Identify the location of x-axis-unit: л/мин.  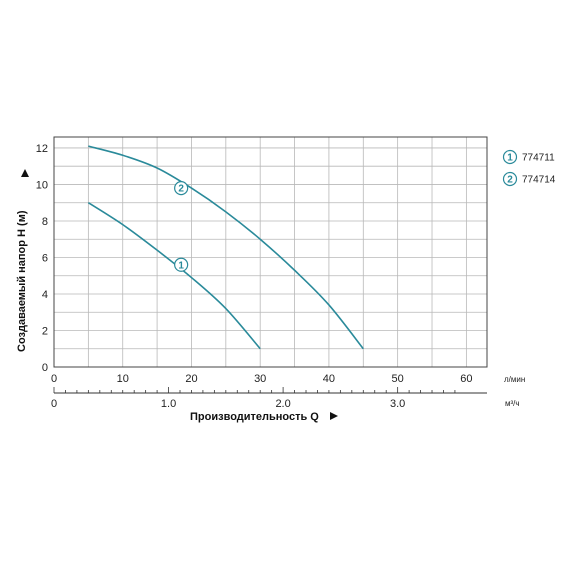
(514, 379).